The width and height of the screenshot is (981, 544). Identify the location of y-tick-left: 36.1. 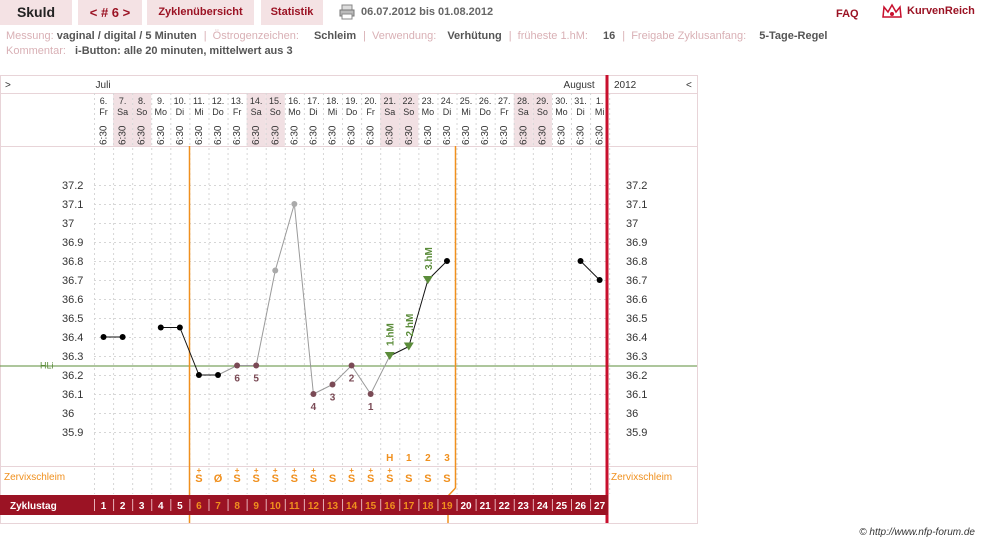
(72, 395).